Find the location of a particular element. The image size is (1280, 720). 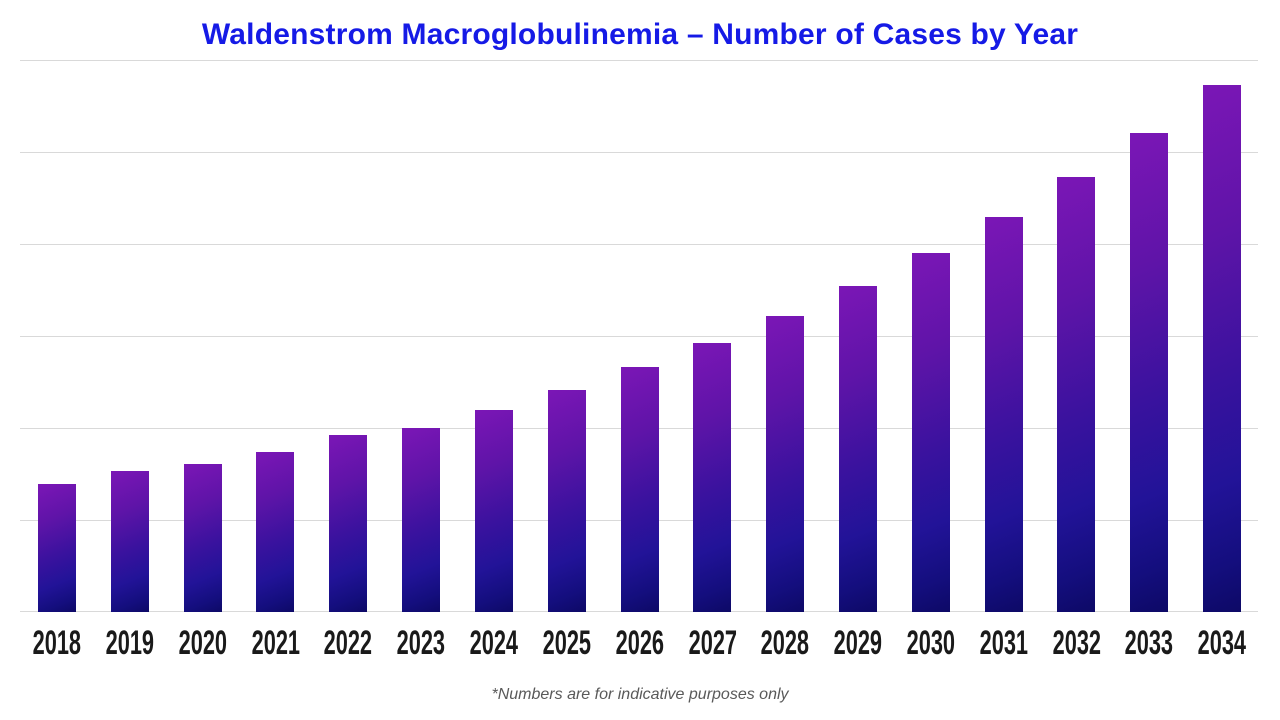

x-label-2029: 2029 is located at coordinates (858, 643).